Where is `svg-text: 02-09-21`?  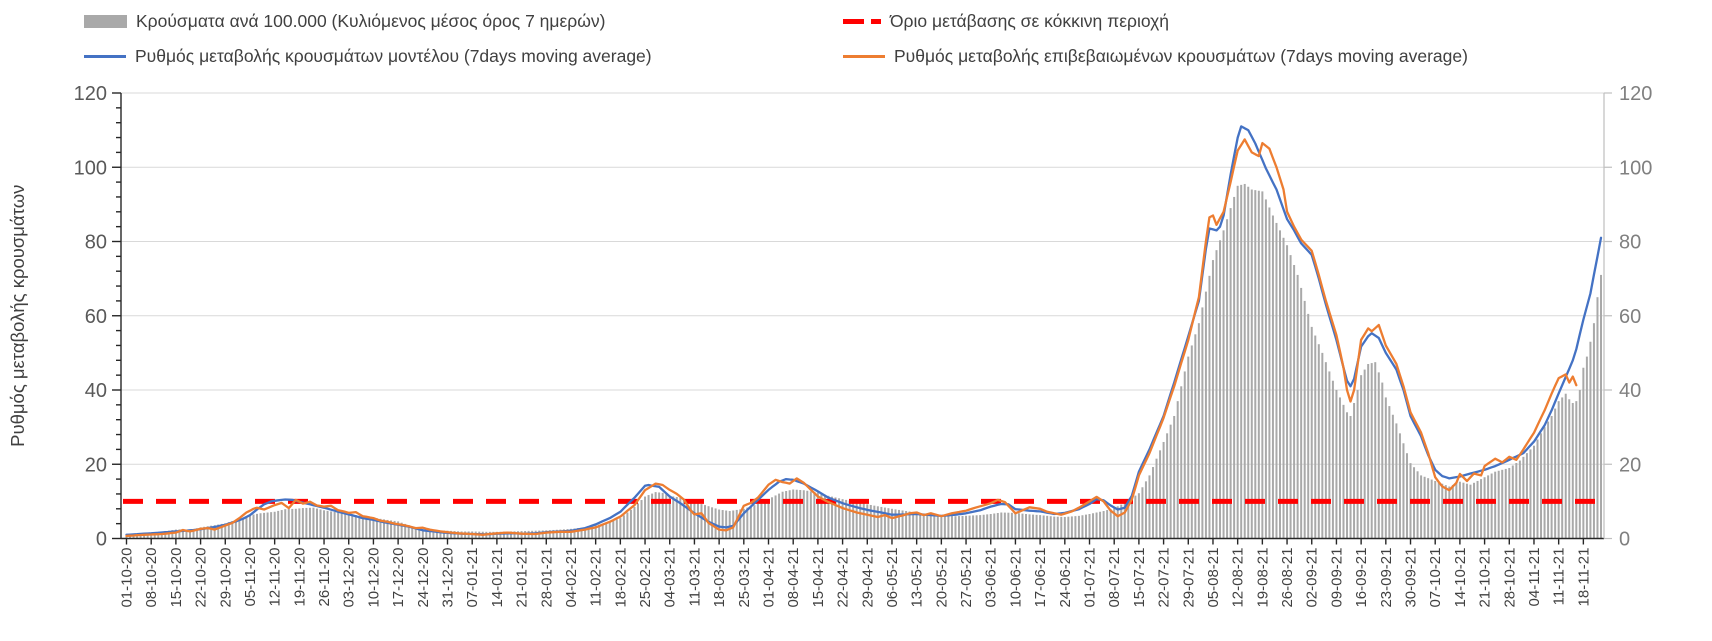
svg-text: 02-09-21 is located at coordinates (1312, 578).